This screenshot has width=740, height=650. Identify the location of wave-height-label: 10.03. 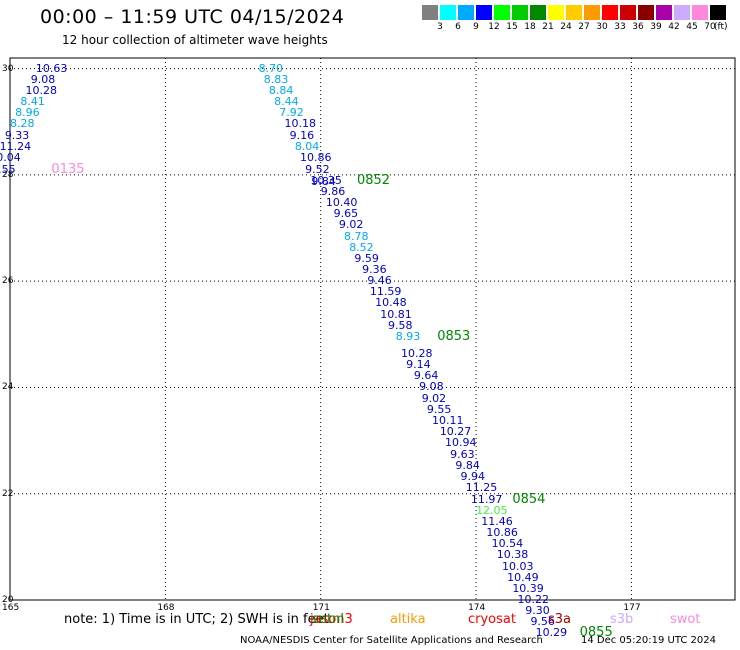
(517, 566).